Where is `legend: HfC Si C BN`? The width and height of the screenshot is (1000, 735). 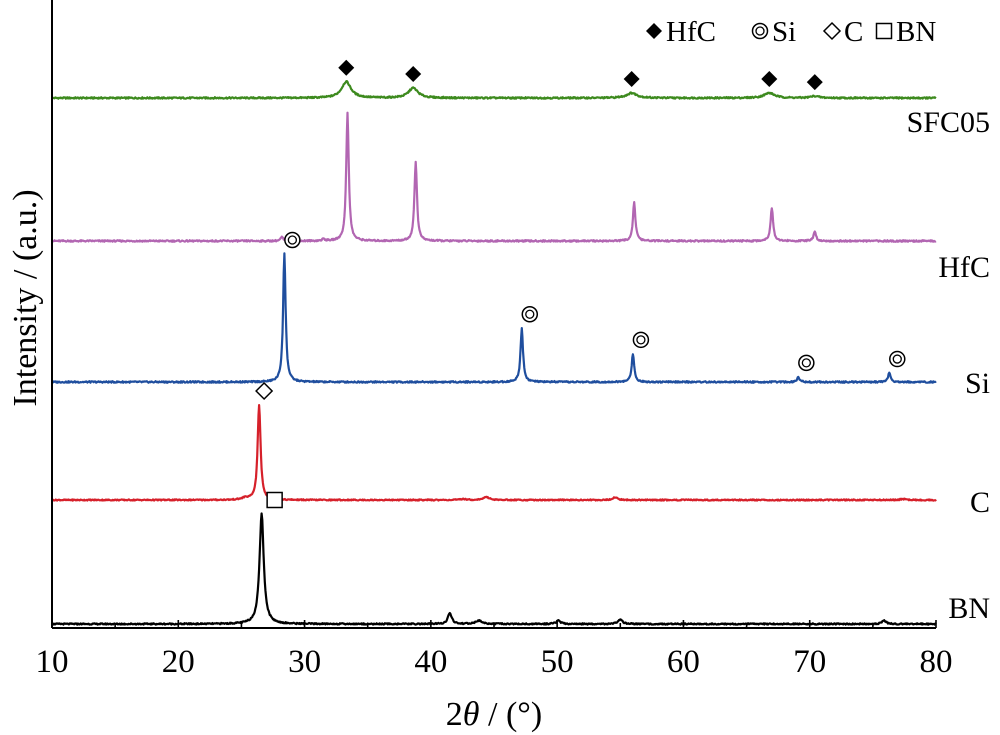
legend: HfC Si C BN is located at coordinates (791, 32).